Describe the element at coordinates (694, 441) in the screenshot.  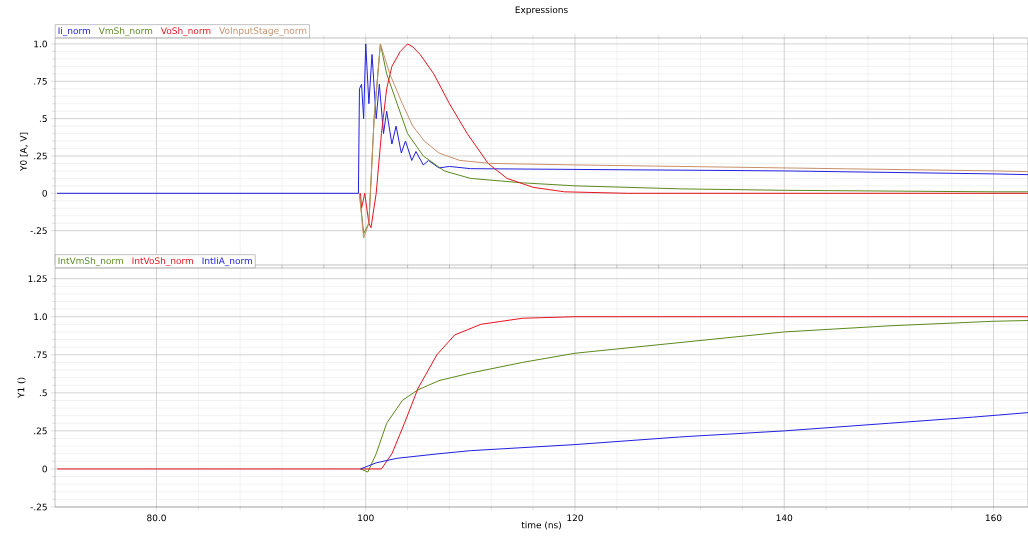
I see `line-series` at that location.